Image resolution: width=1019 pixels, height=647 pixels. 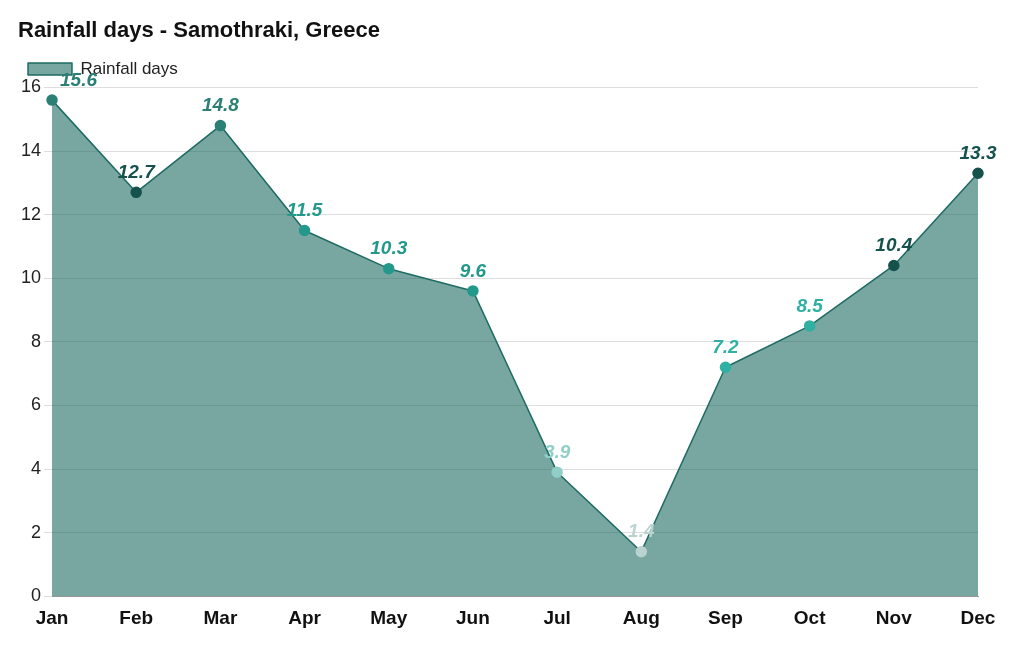 What do you see at coordinates (473, 617) in the screenshot?
I see `x-tick-label: Jun` at bounding box center [473, 617].